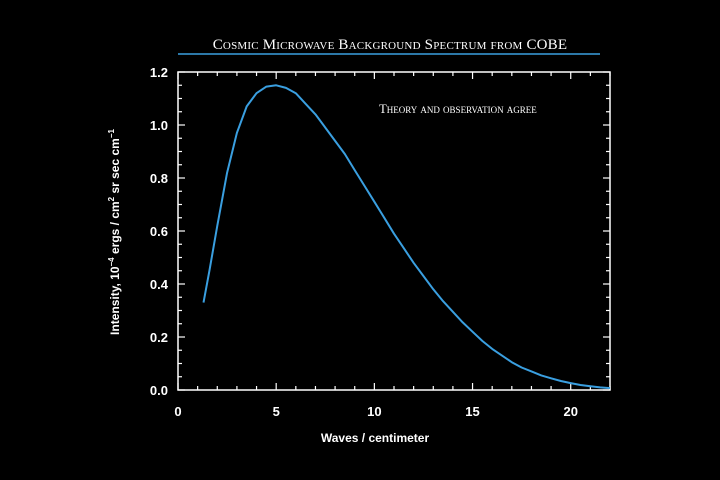 Image resolution: width=720 pixels, height=480 pixels. Describe the element at coordinates (159, 390) in the screenshot. I see `y-tick-label: 0.0` at that location.